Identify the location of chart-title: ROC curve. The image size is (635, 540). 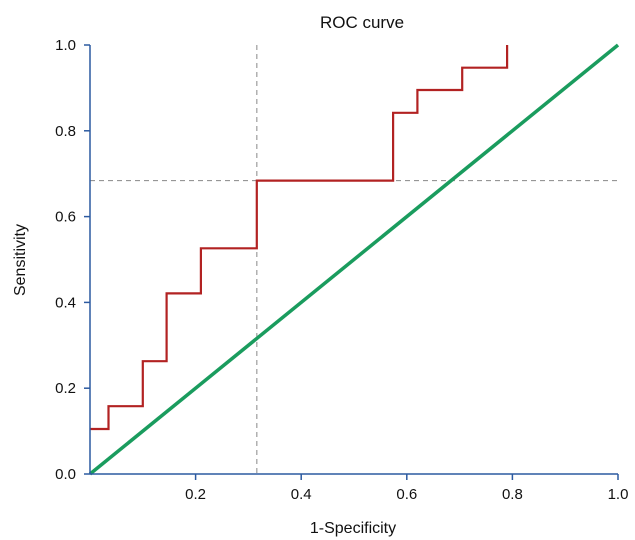
(362, 22).